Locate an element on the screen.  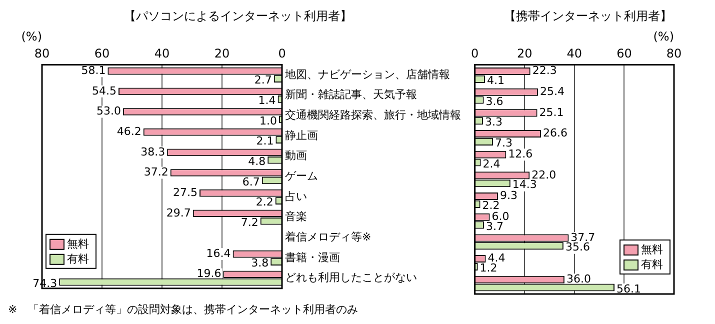
y-tick-label: 新聞・雑誌記事、天気予報 is located at coordinates (351, 95).